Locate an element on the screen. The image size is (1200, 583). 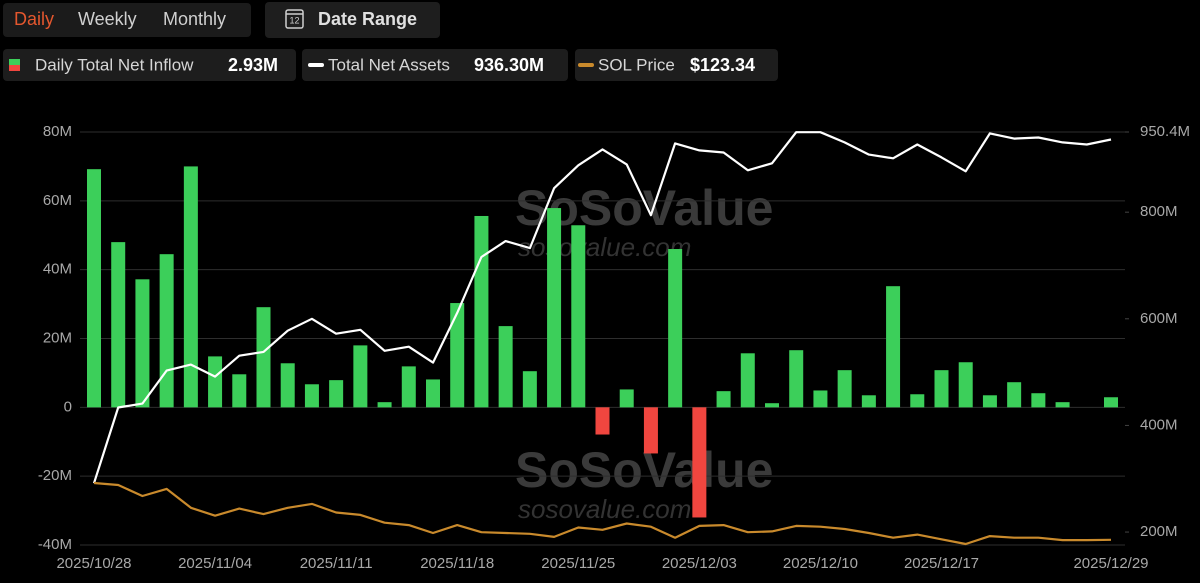
legend-name: Daily Total Net Inflow is located at coordinates (114, 64).